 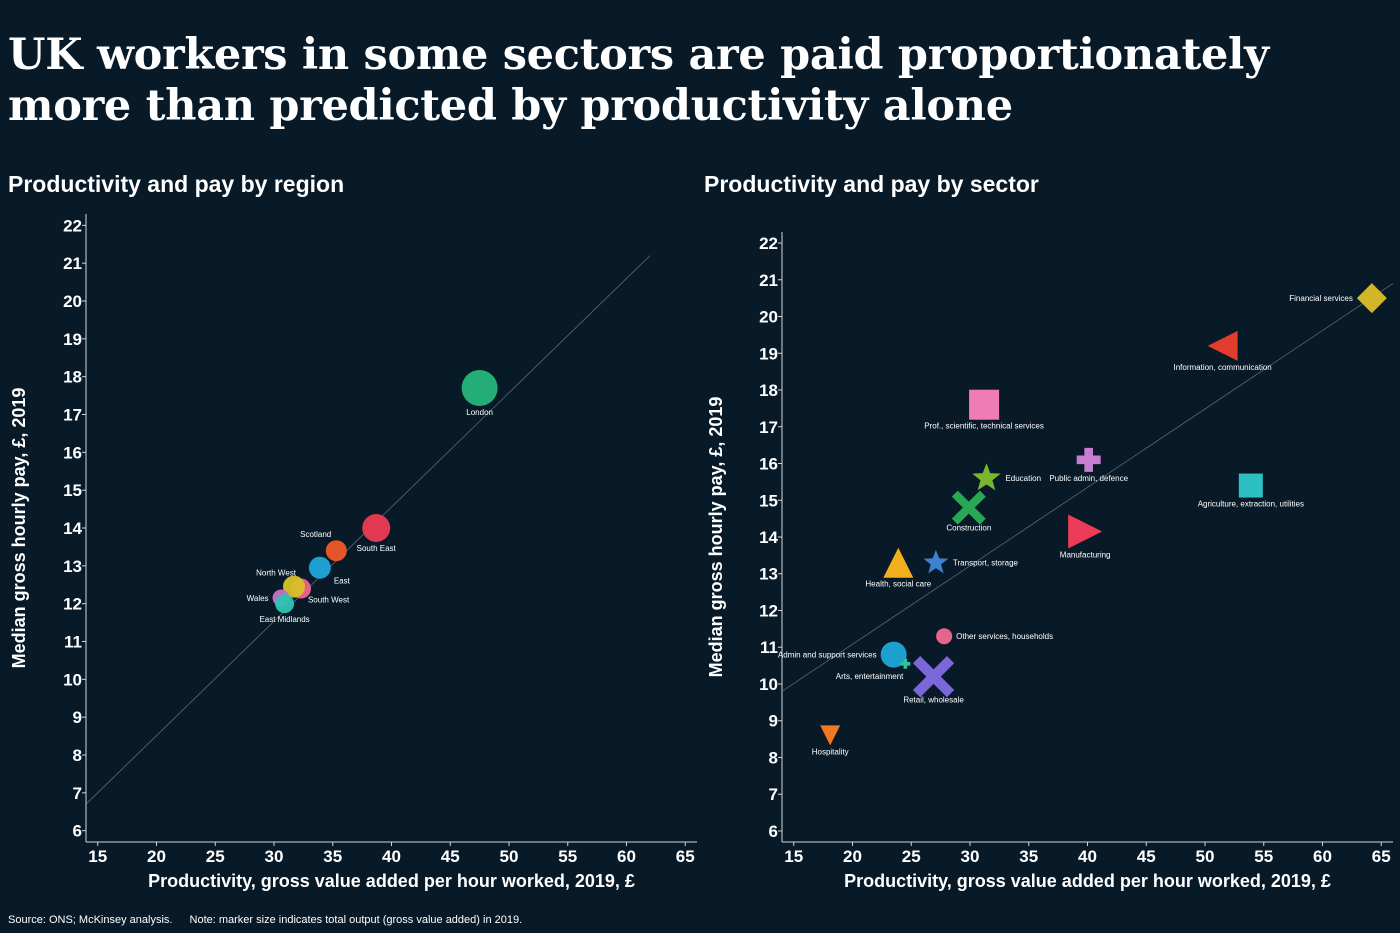 What do you see at coordinates (72, 528) in the screenshot?
I see `y-tick-label: 14` at bounding box center [72, 528].